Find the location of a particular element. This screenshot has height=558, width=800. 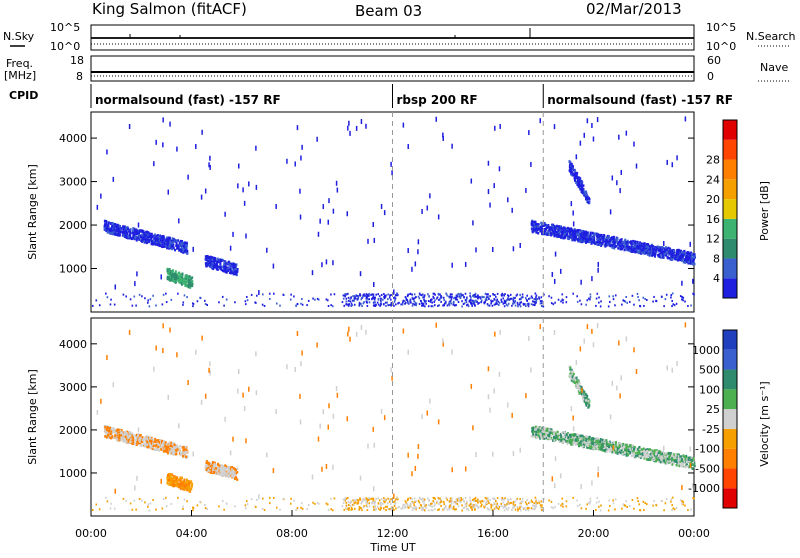

y-tick-label: 1000 is located at coordinates (73, 269).